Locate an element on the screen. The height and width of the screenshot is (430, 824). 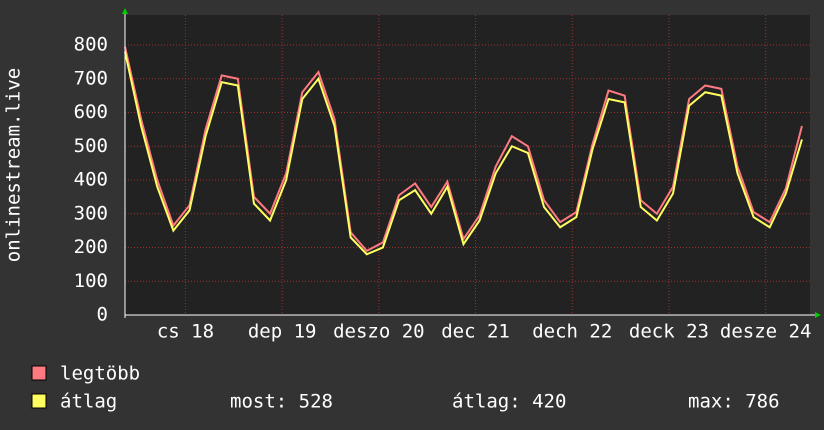
legend-label: legtöbb is located at coordinates (100, 374).